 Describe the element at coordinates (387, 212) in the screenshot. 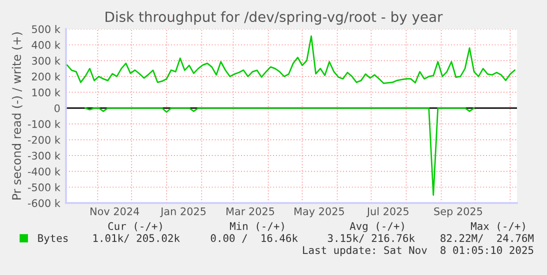

I see `x-tick-label: Jul 2025` at that location.